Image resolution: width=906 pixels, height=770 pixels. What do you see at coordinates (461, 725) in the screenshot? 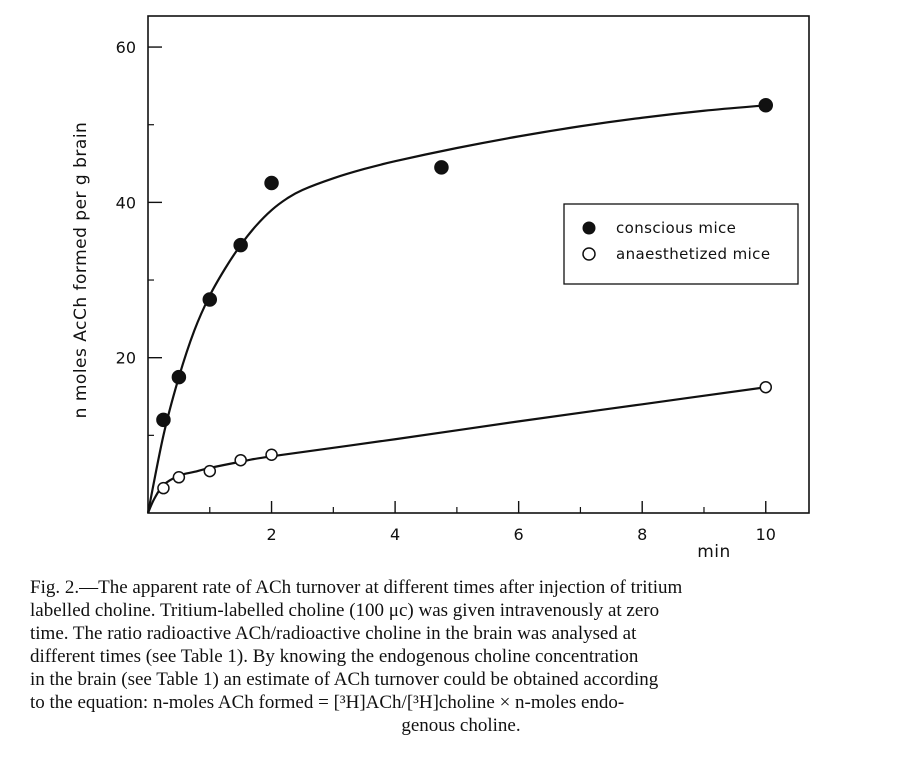
I see `caption-last-line: genous choline.` at bounding box center [461, 725].